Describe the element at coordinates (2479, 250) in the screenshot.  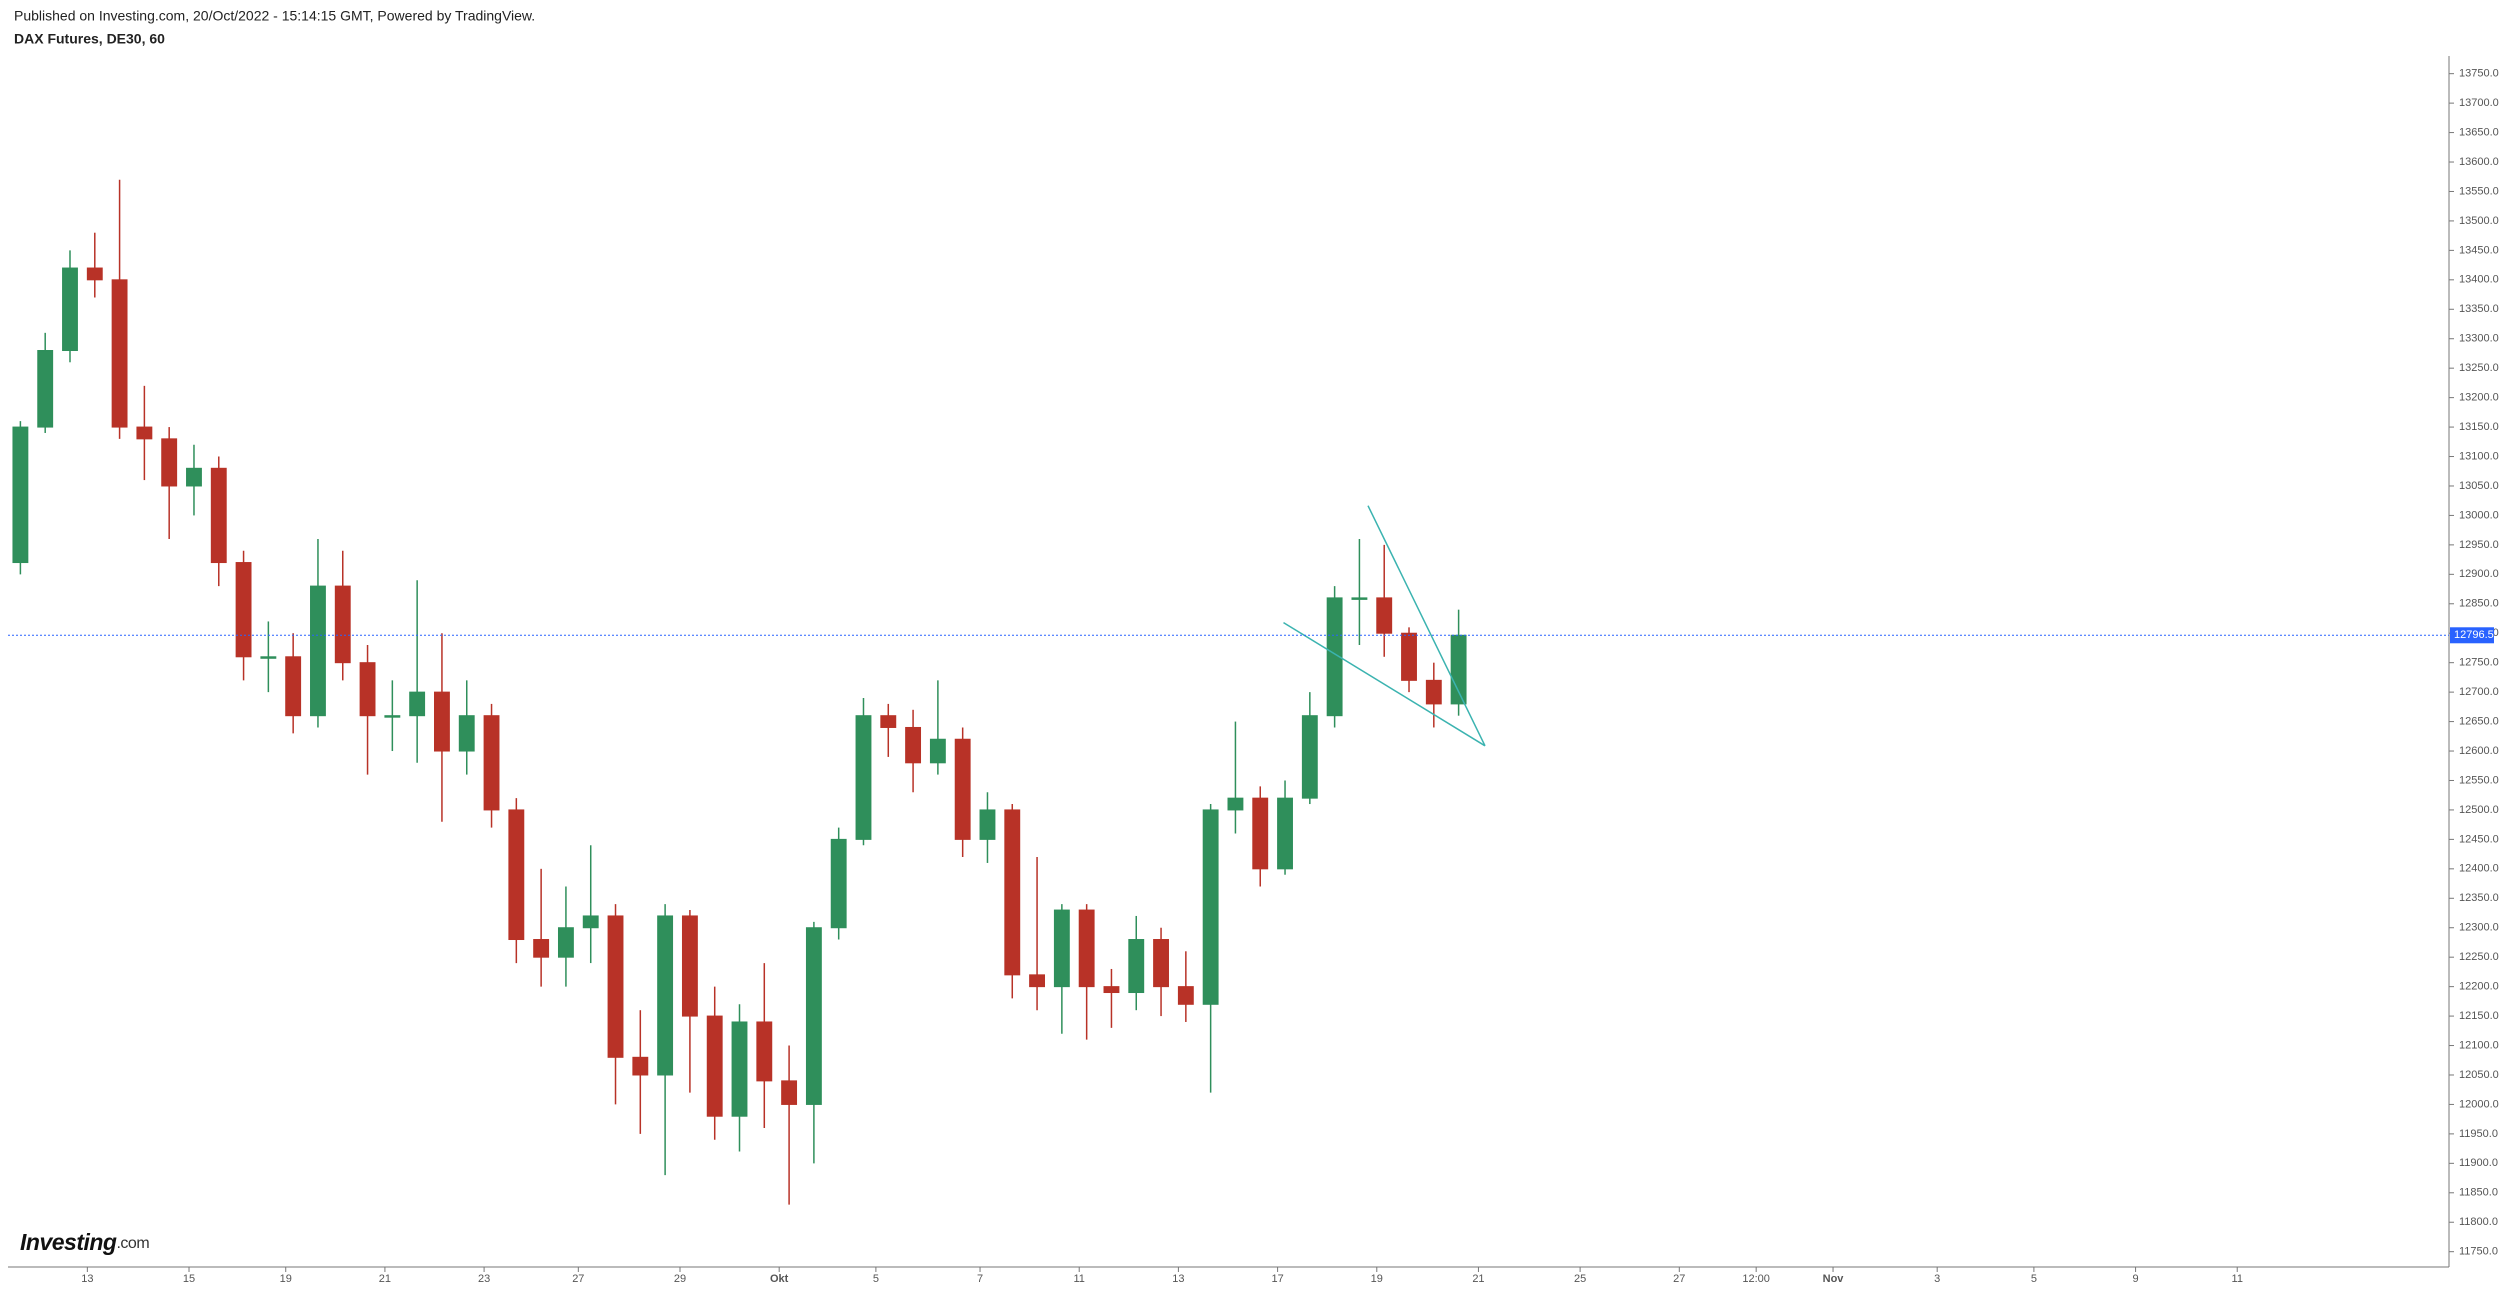
I see `y-tick-label: 13450.0` at that location.